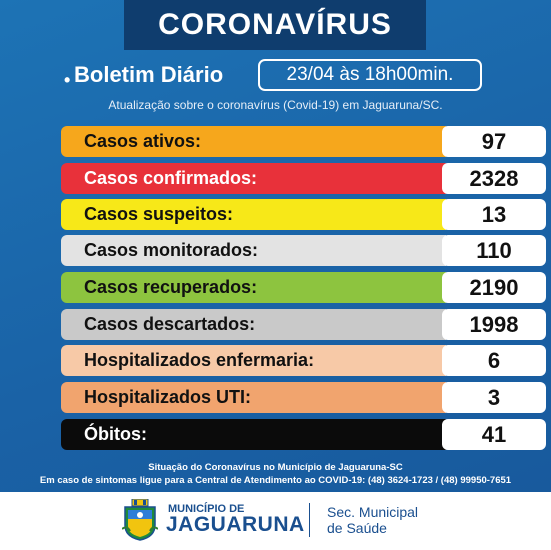 This screenshot has width=551, height=550. What do you see at coordinates (494, 141) in the screenshot?
I see `stat-value: 97` at bounding box center [494, 141].